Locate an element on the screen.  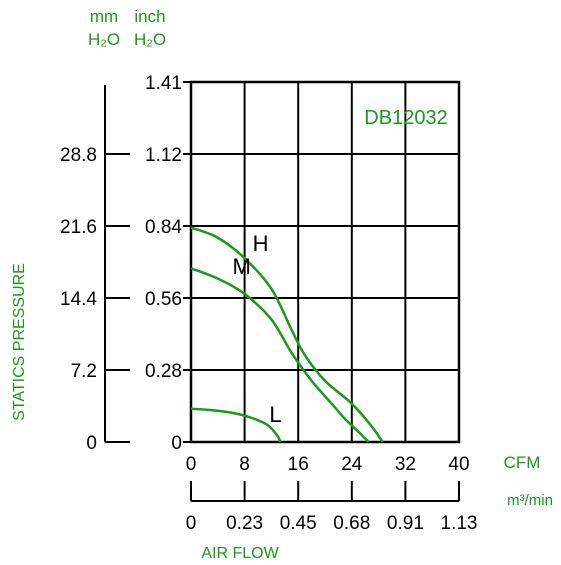
x-tick-label: 0 is located at coordinates (191, 464).